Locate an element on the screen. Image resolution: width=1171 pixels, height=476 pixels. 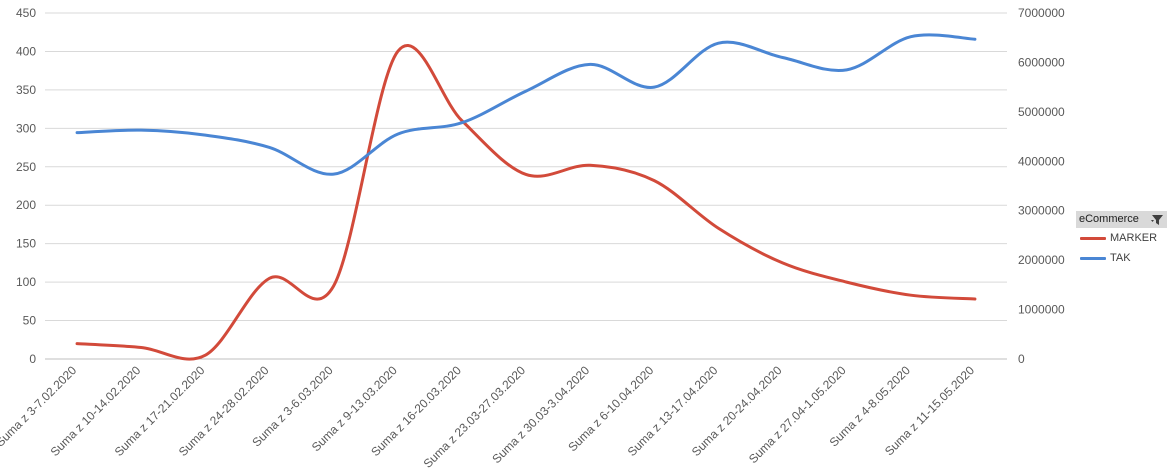
right-tick-label: 2000000 is located at coordinates (1041, 260).